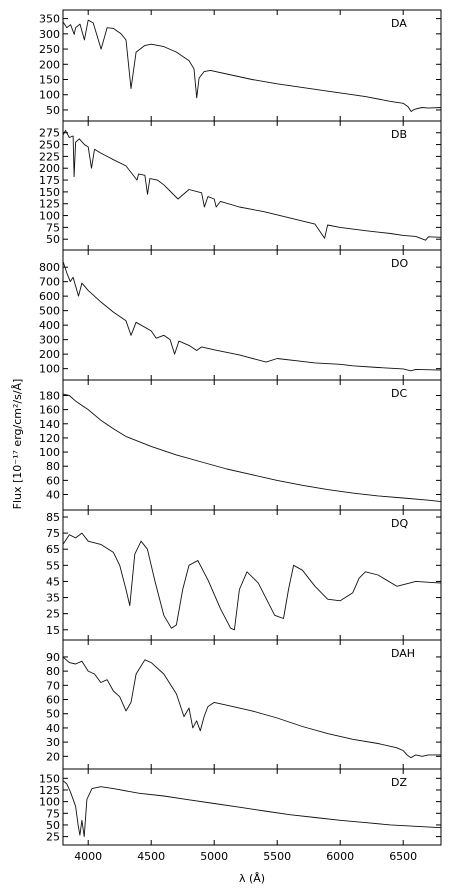 Image resolution: width=460 pixels, height=888 pixels. I want to click on x-tick-label: 6500, so click(403, 856).